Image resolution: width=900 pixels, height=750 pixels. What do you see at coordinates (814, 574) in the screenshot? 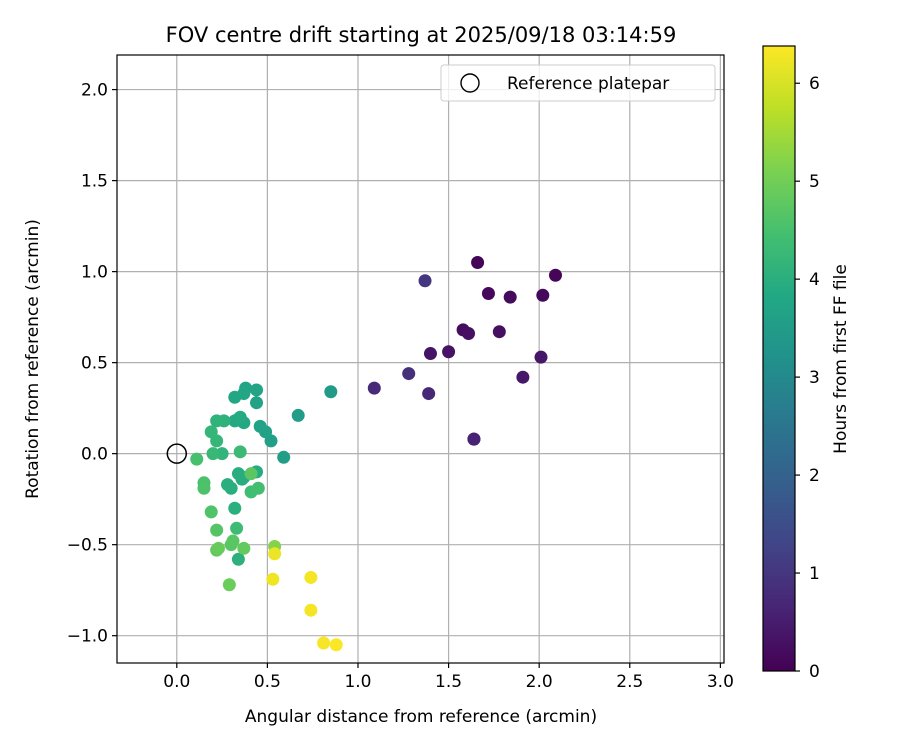
I see `colorbar-tick-label: 1` at bounding box center [814, 574].